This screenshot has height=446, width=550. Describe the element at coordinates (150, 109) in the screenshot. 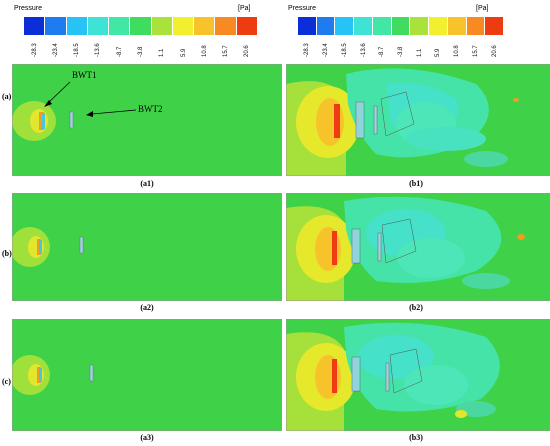

I see `annotation-bwt2: BWT2` at that location.